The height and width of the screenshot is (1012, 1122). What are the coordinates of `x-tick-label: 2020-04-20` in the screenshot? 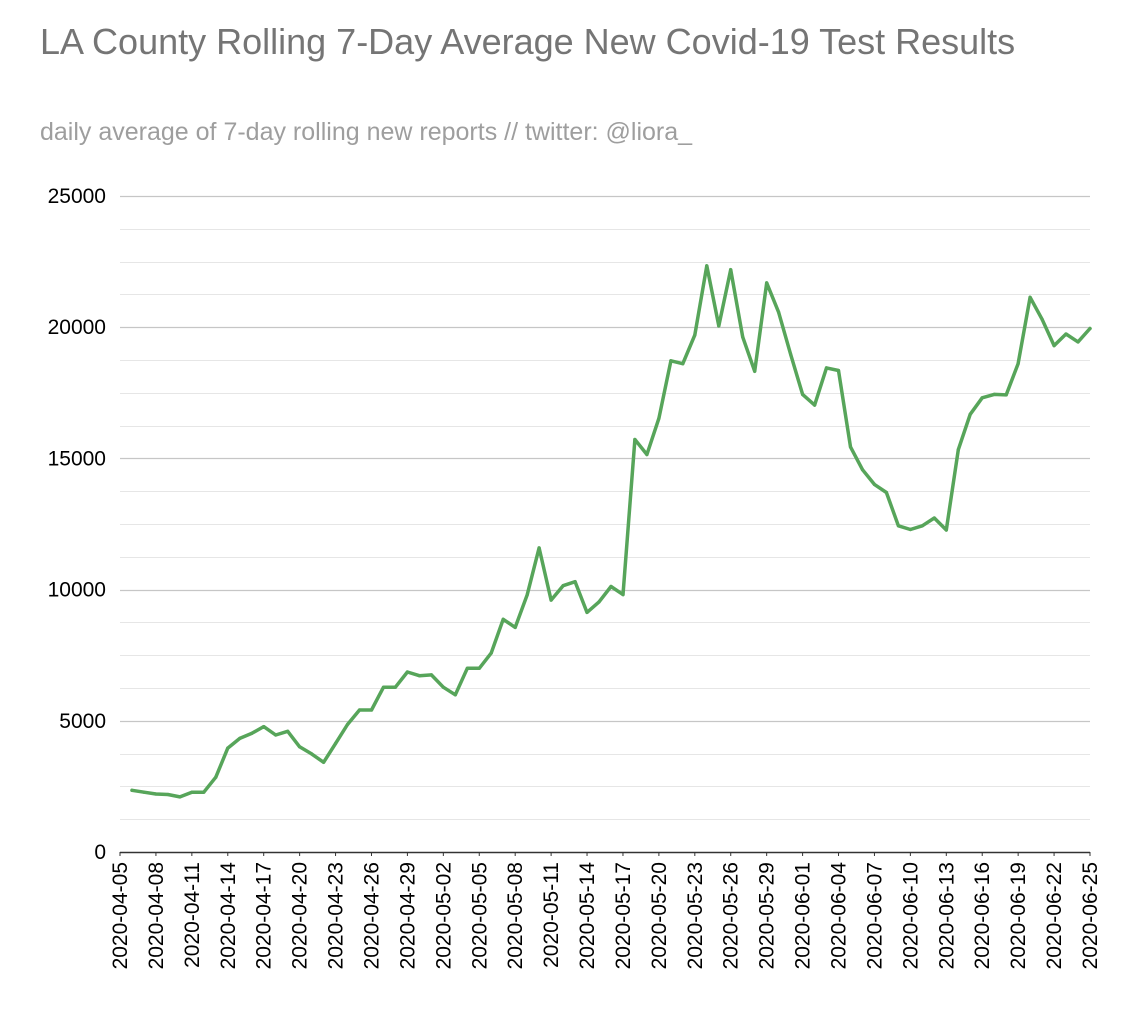 It's located at (300, 915).